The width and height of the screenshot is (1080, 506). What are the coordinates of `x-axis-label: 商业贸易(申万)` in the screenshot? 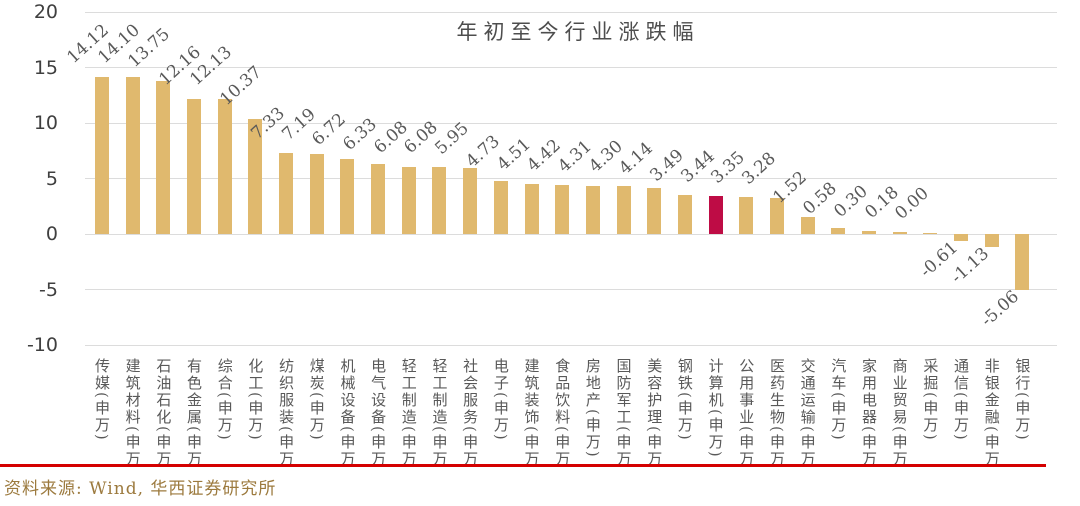 It's located at (899, 411).